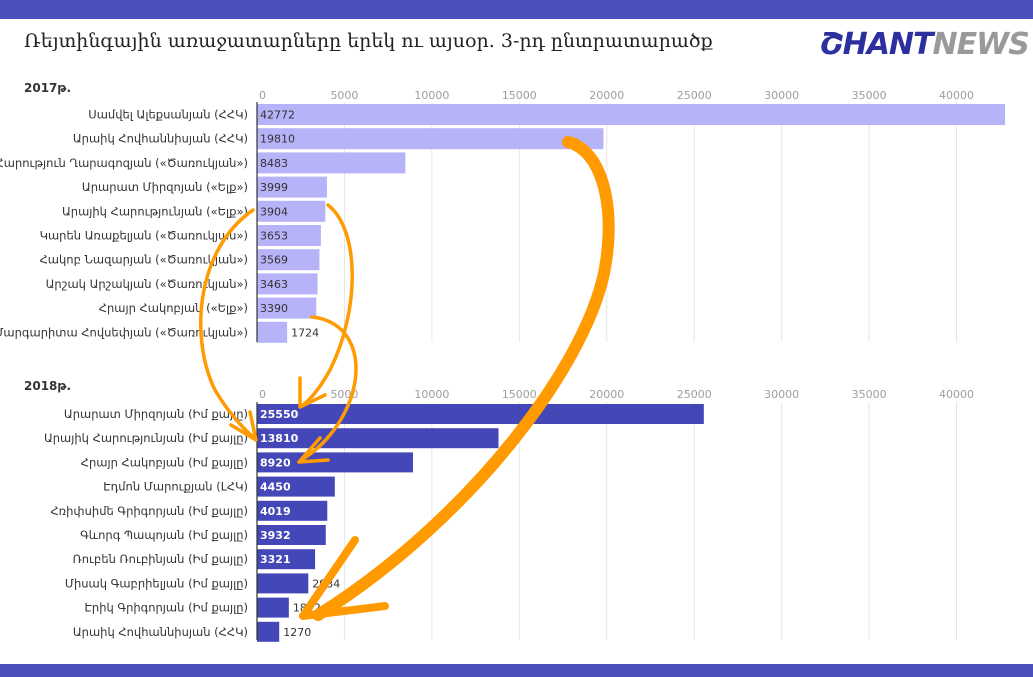  Describe the element at coordinates (275, 487) in the screenshot. I see `data-label: 4450` at that location.